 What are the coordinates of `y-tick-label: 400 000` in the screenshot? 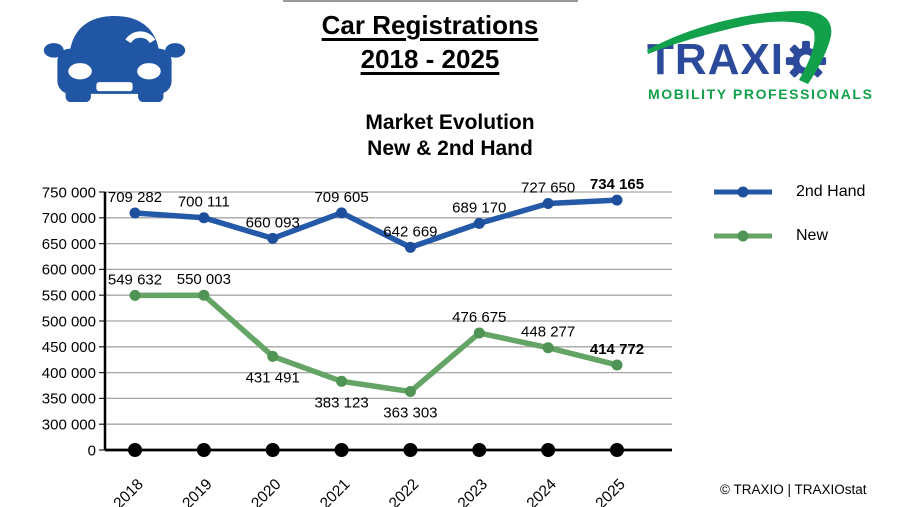 It's located at (69, 373).